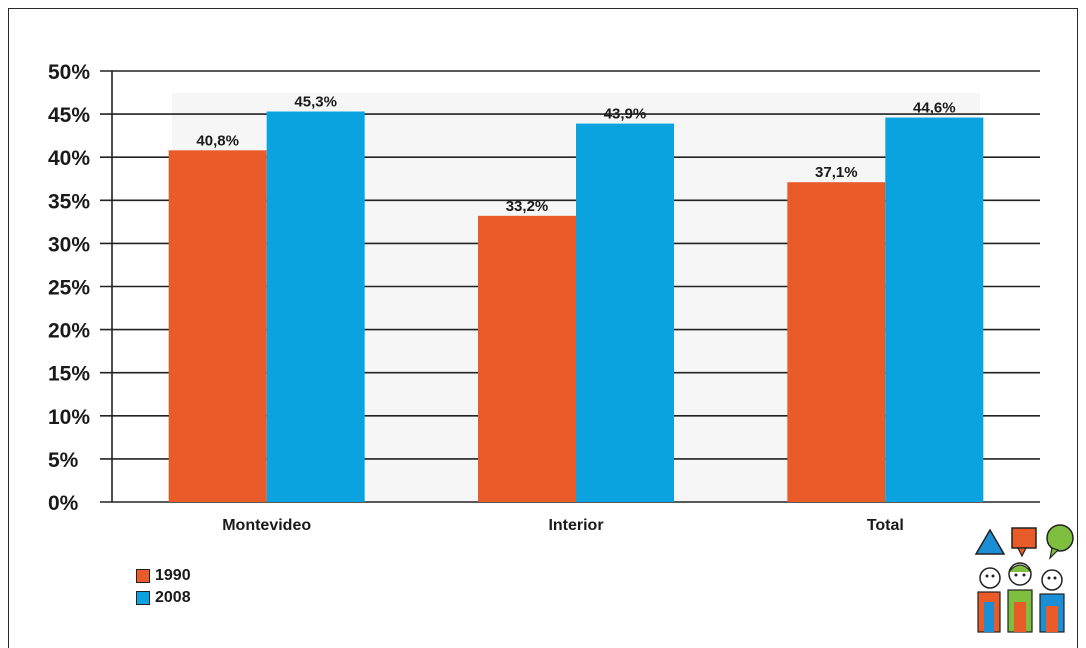 The height and width of the screenshot is (648, 1086). I want to click on round-bubble-icon, so click(1060, 538).